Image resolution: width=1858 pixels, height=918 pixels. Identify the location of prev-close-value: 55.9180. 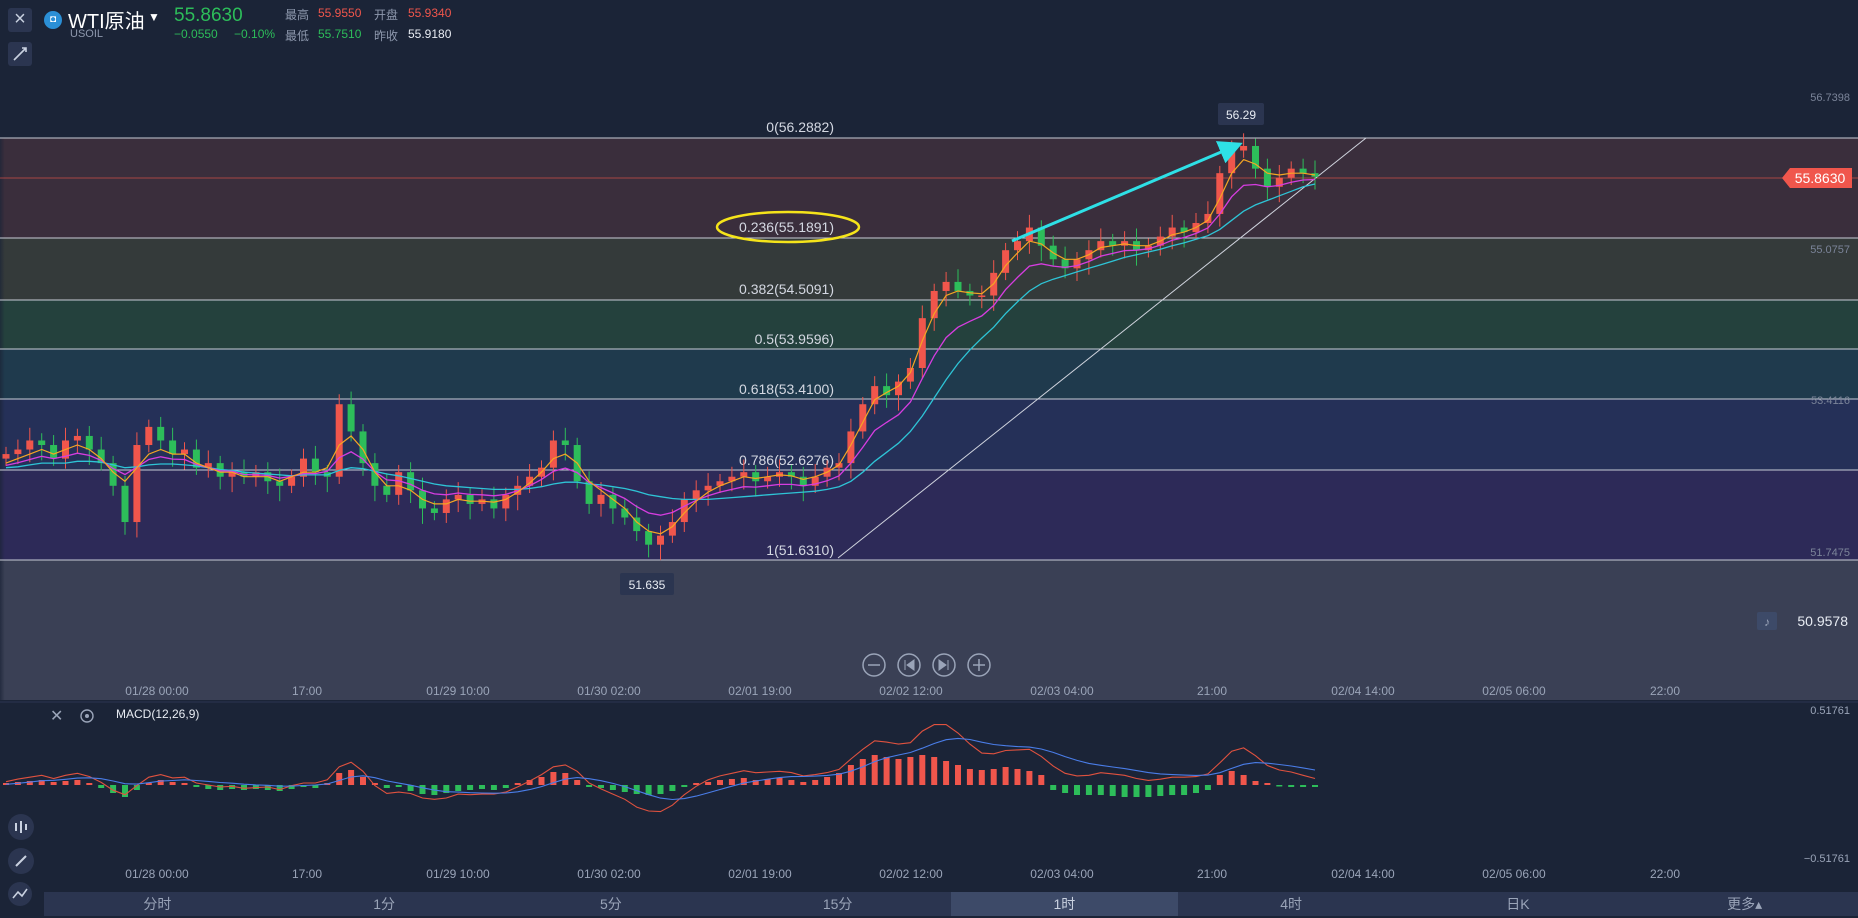
(430, 34).